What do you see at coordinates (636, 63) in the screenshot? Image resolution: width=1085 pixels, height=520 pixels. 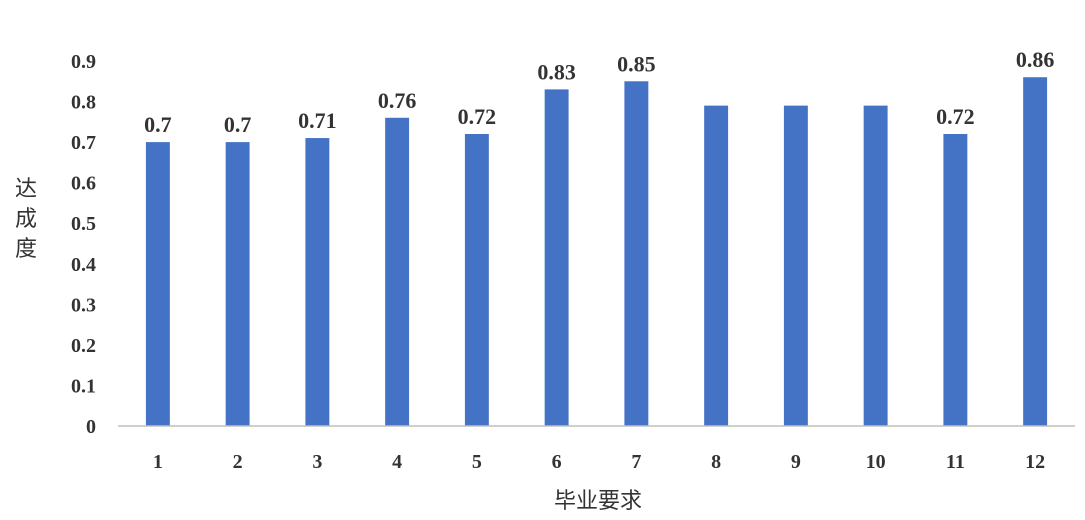 I see `data-label: 0.85` at bounding box center [636, 63].